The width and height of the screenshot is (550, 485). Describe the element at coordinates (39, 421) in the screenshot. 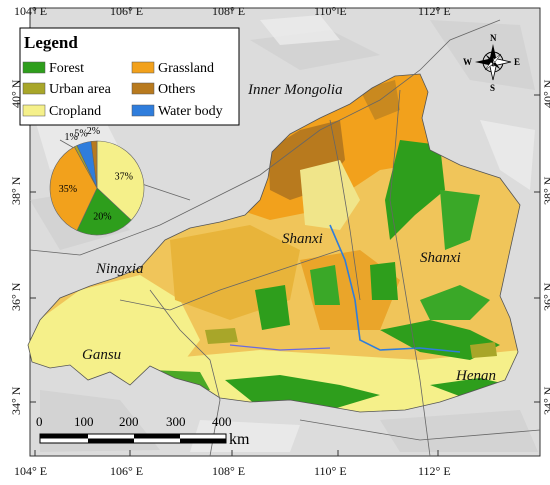

I see `scale-tick-0: 0` at that location.